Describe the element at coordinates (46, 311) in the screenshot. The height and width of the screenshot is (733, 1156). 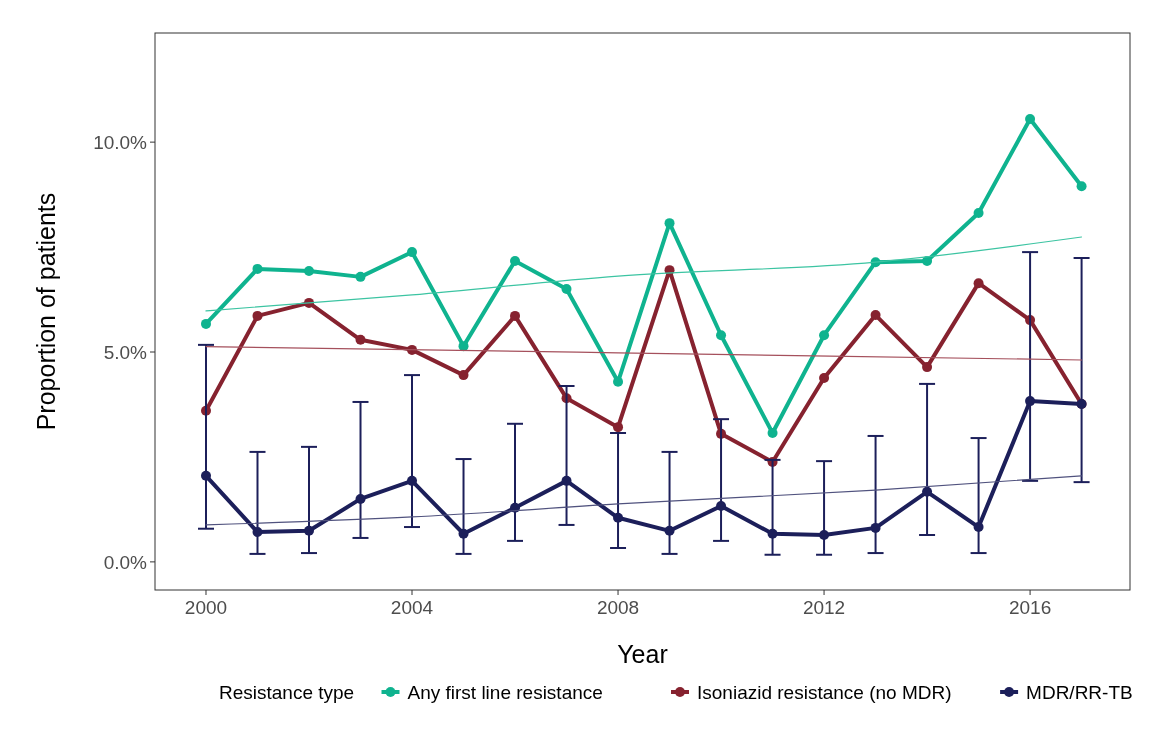
I see `y-axis-title: Proportion of patients` at that location.